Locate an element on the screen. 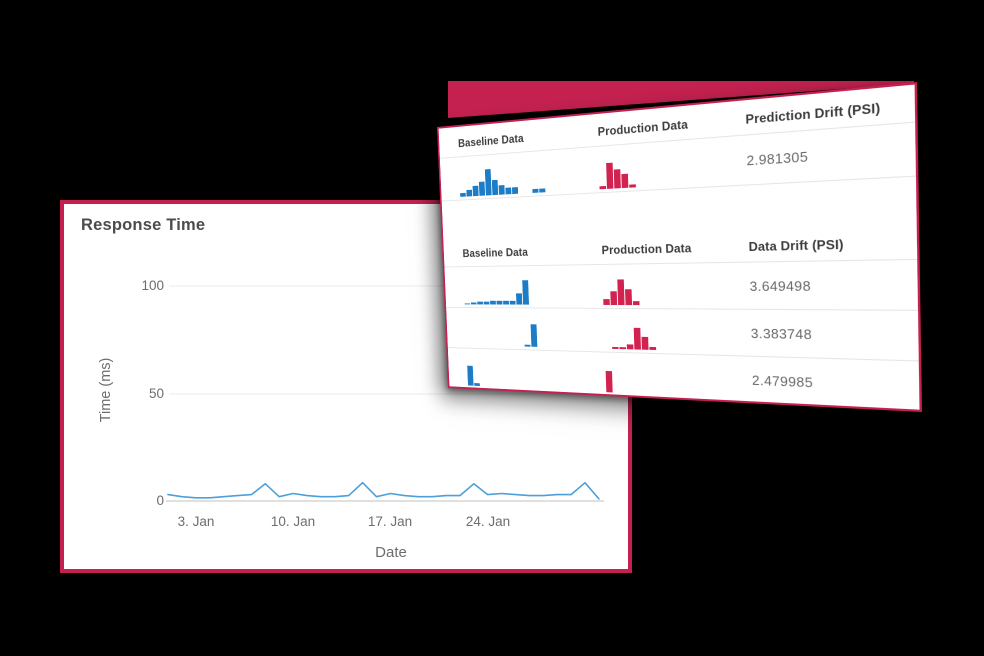 The height and width of the screenshot is (656, 984). y-tick-100: 100 is located at coordinates (152, 285).